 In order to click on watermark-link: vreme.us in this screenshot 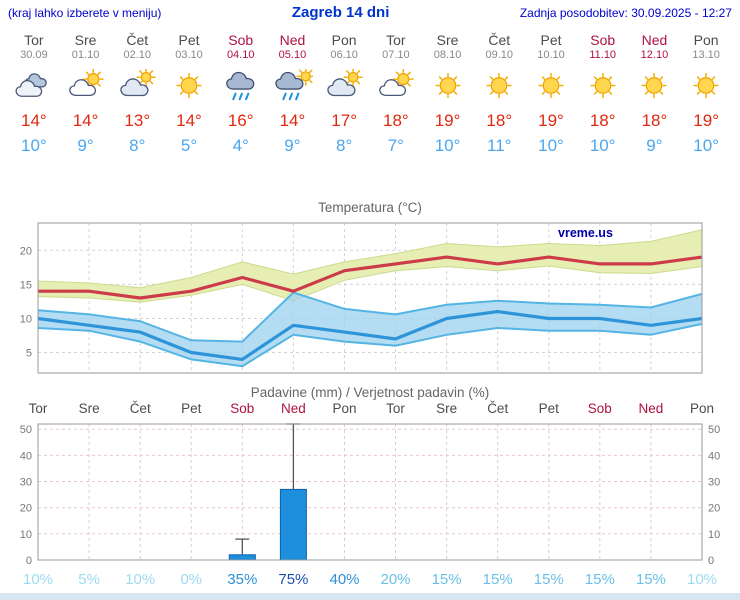, I will do `click(585, 233)`.